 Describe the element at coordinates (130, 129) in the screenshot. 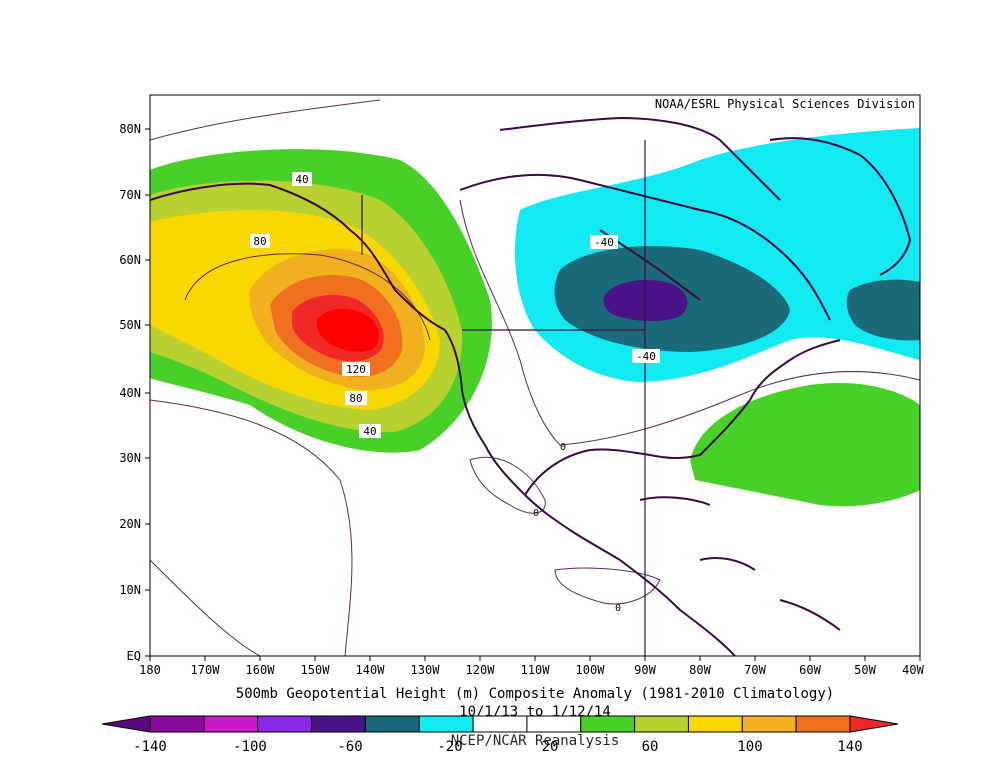

I see `lat-label: 80N` at that location.